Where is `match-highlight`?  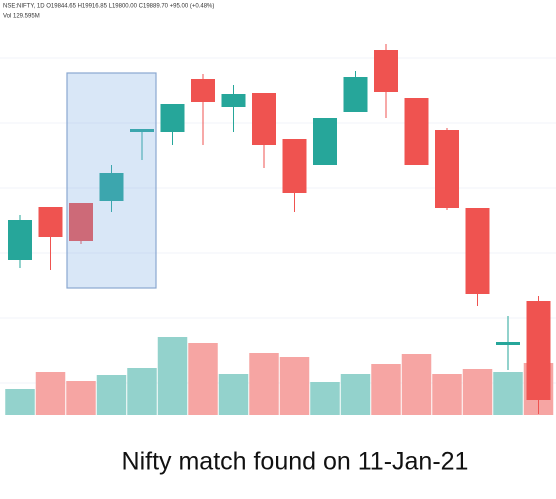 match-highlight is located at coordinates (111, 180).